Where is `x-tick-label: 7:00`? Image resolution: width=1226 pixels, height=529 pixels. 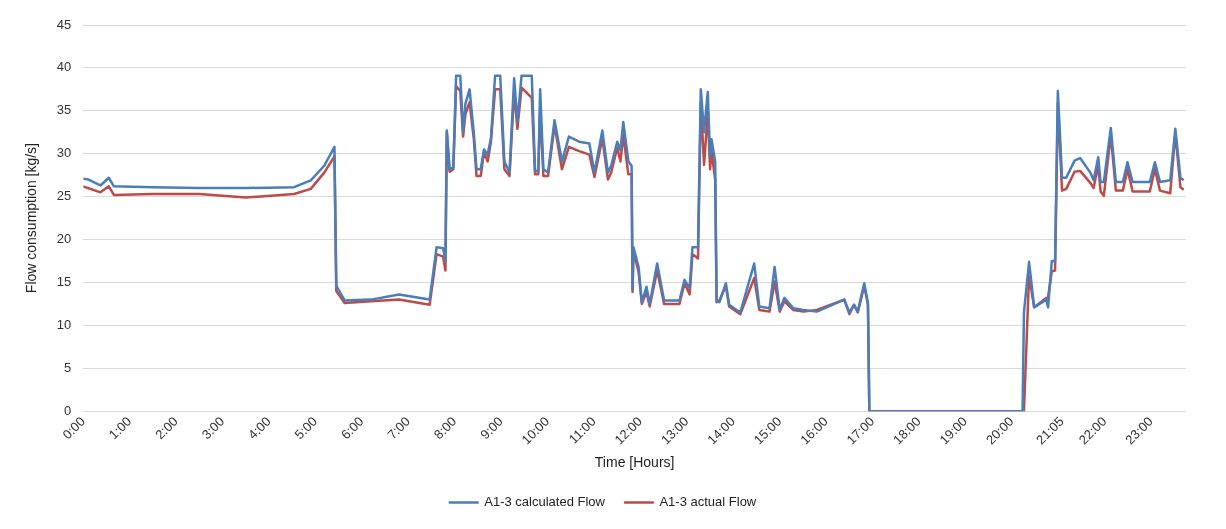 x-tick-label: 7:00 is located at coordinates (398, 428).